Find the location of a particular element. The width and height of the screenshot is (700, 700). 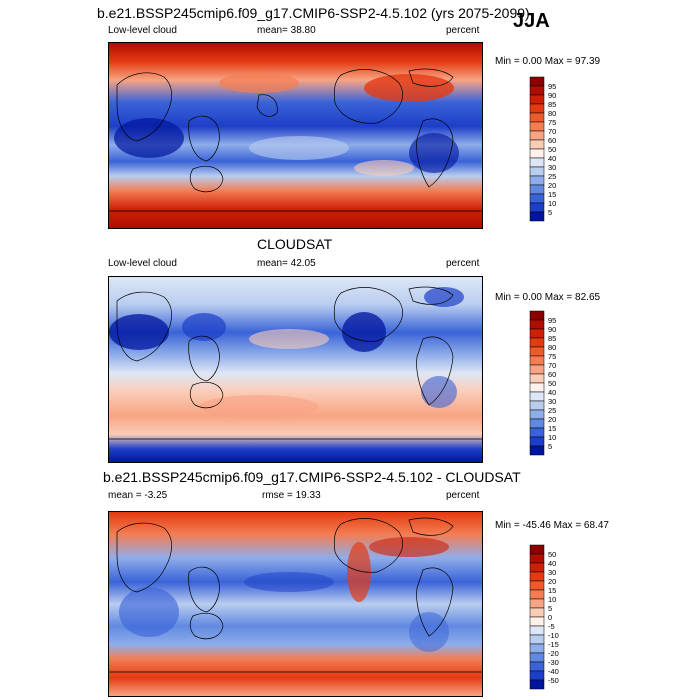

panel-diff-minmax-label: Min = -45.46 Max = 68.47 is located at coordinates (552, 525).